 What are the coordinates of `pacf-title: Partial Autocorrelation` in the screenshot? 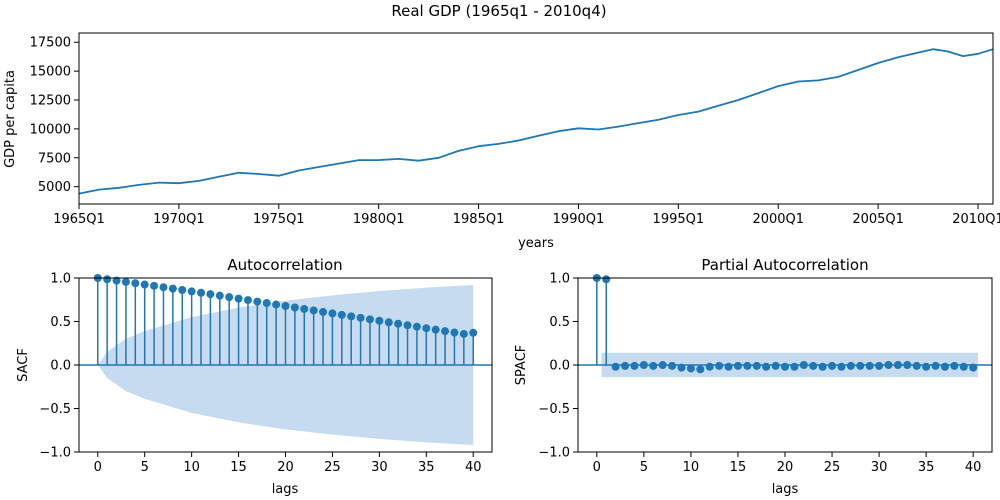 It's located at (784, 265).